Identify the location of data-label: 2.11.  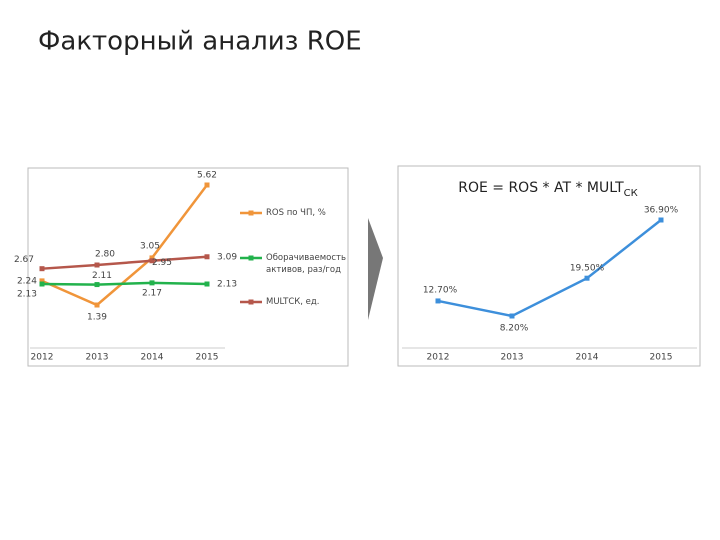
(102, 276).